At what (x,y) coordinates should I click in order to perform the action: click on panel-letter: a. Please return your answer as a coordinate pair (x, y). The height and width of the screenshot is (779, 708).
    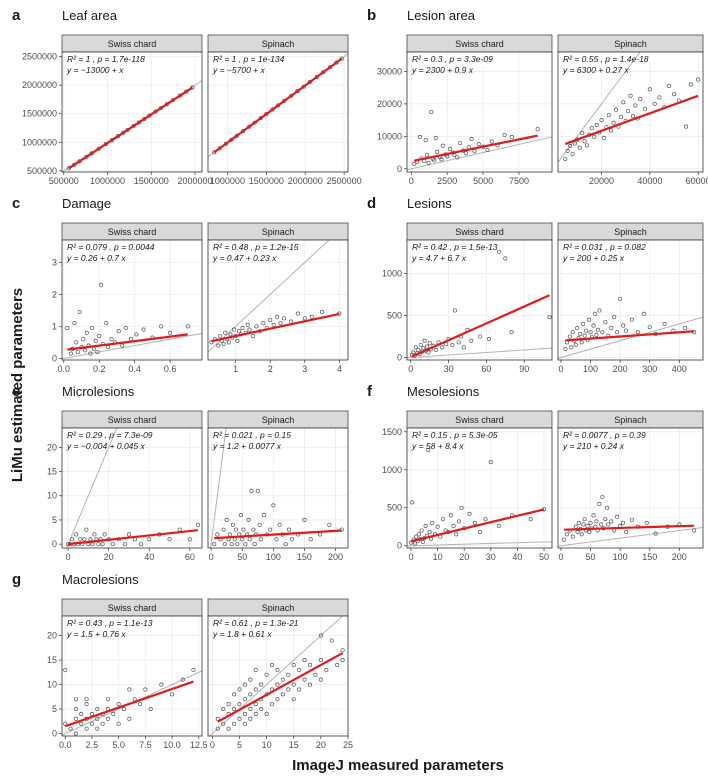
    Looking at the image, I should click on (16, 15).